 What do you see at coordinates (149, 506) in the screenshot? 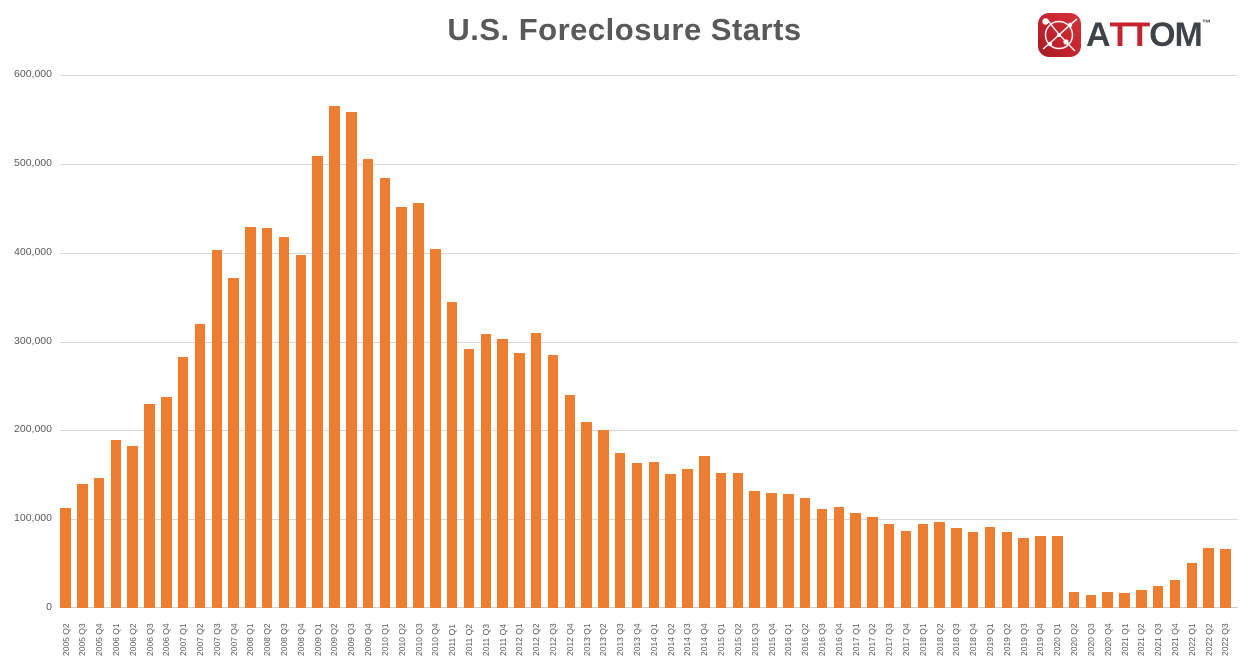
I see `bar-2006-Q3` at bounding box center [149, 506].